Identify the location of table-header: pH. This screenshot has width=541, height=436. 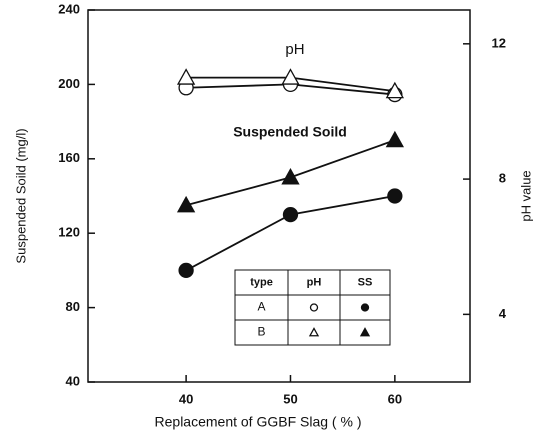
(314, 282).